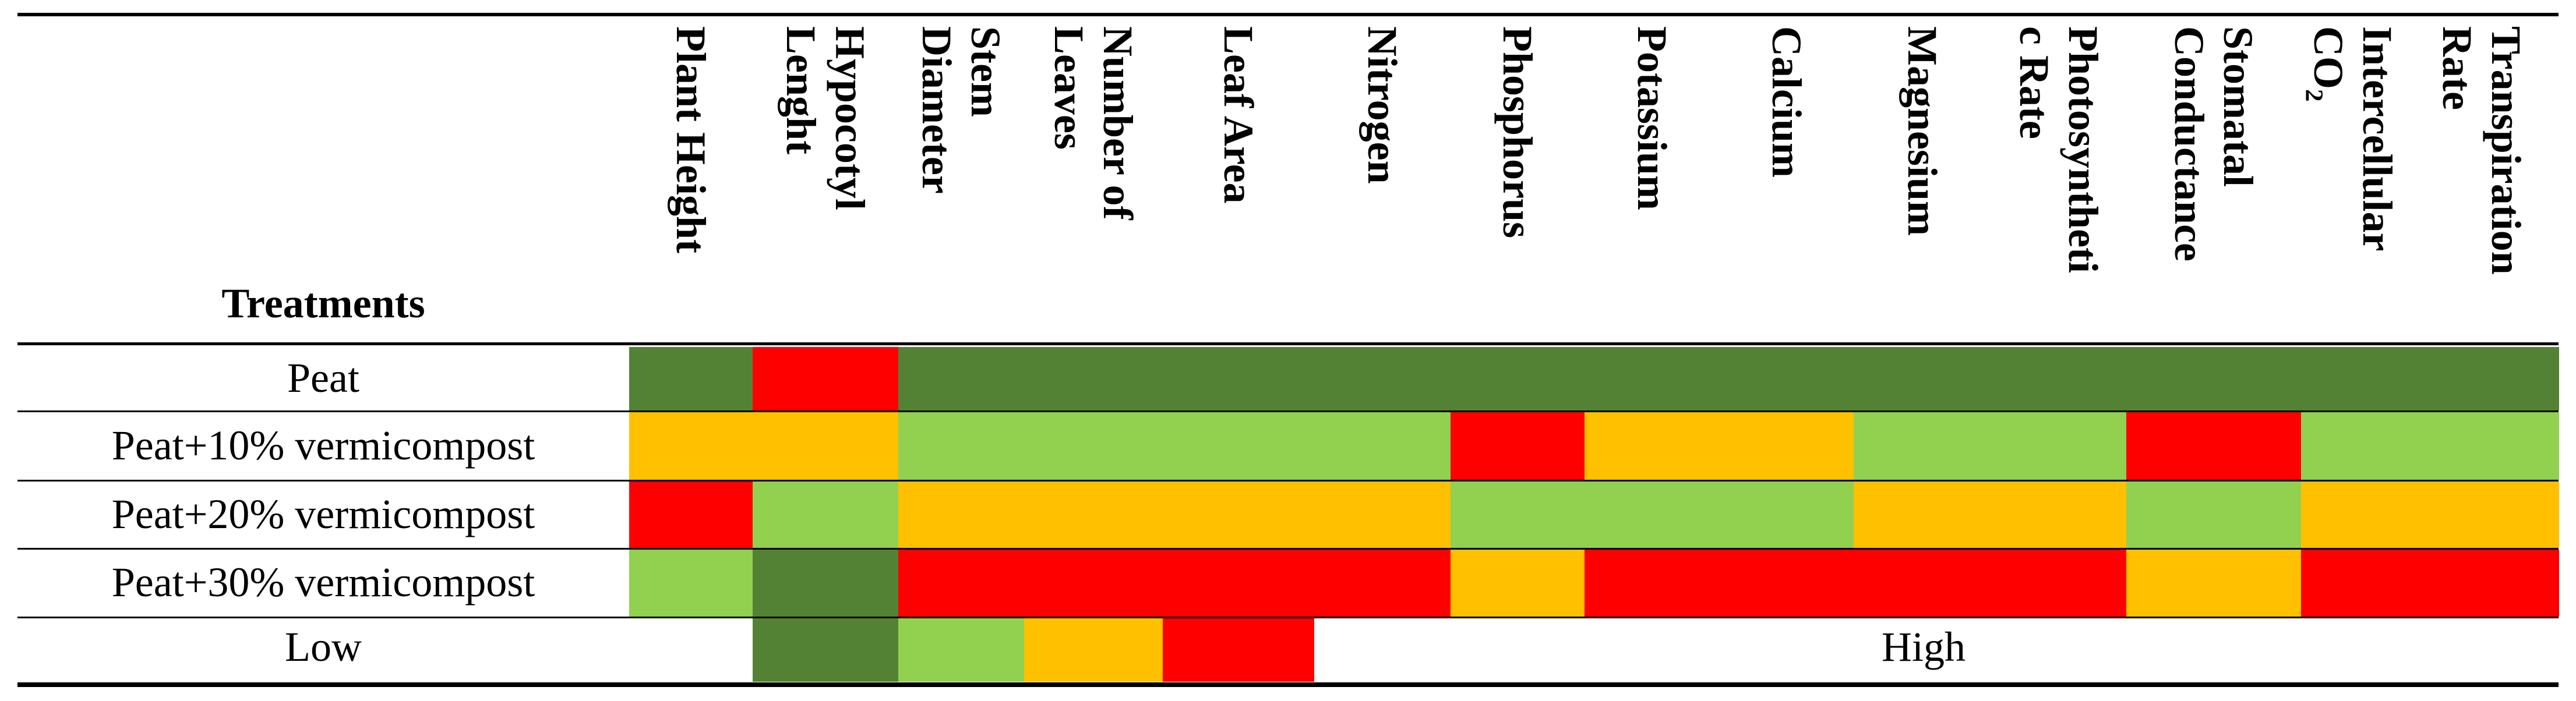 This screenshot has width=2576, height=701. Describe the element at coordinates (323, 378) in the screenshot. I see `row-treatment-label: Peat` at that location.